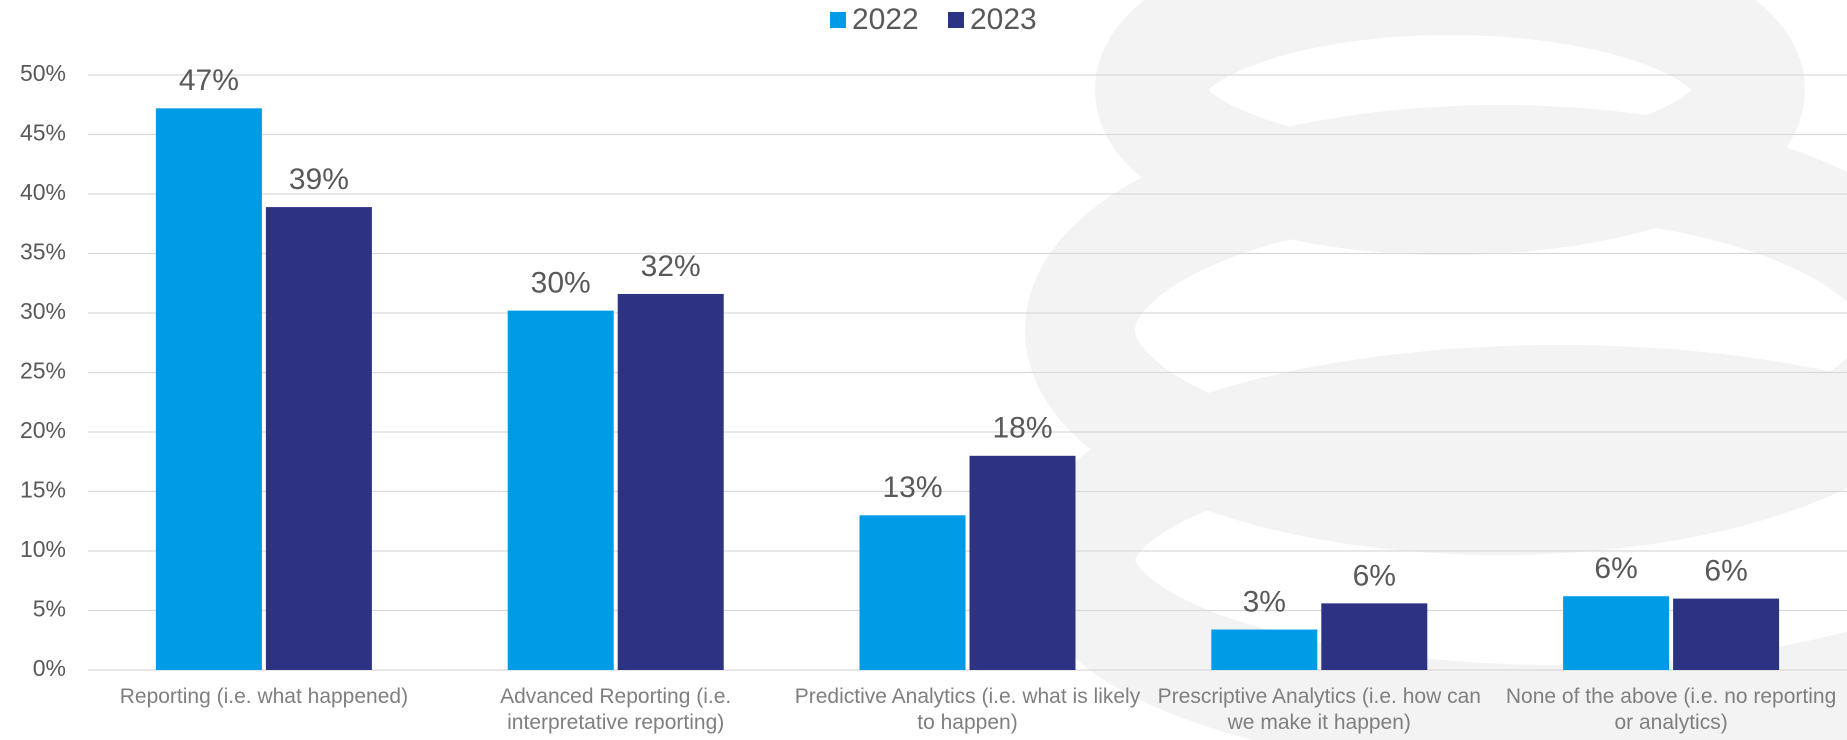 The image size is (1847, 740). I want to click on x-tick-label: Reporting (i.e. what happened), so click(264, 696).